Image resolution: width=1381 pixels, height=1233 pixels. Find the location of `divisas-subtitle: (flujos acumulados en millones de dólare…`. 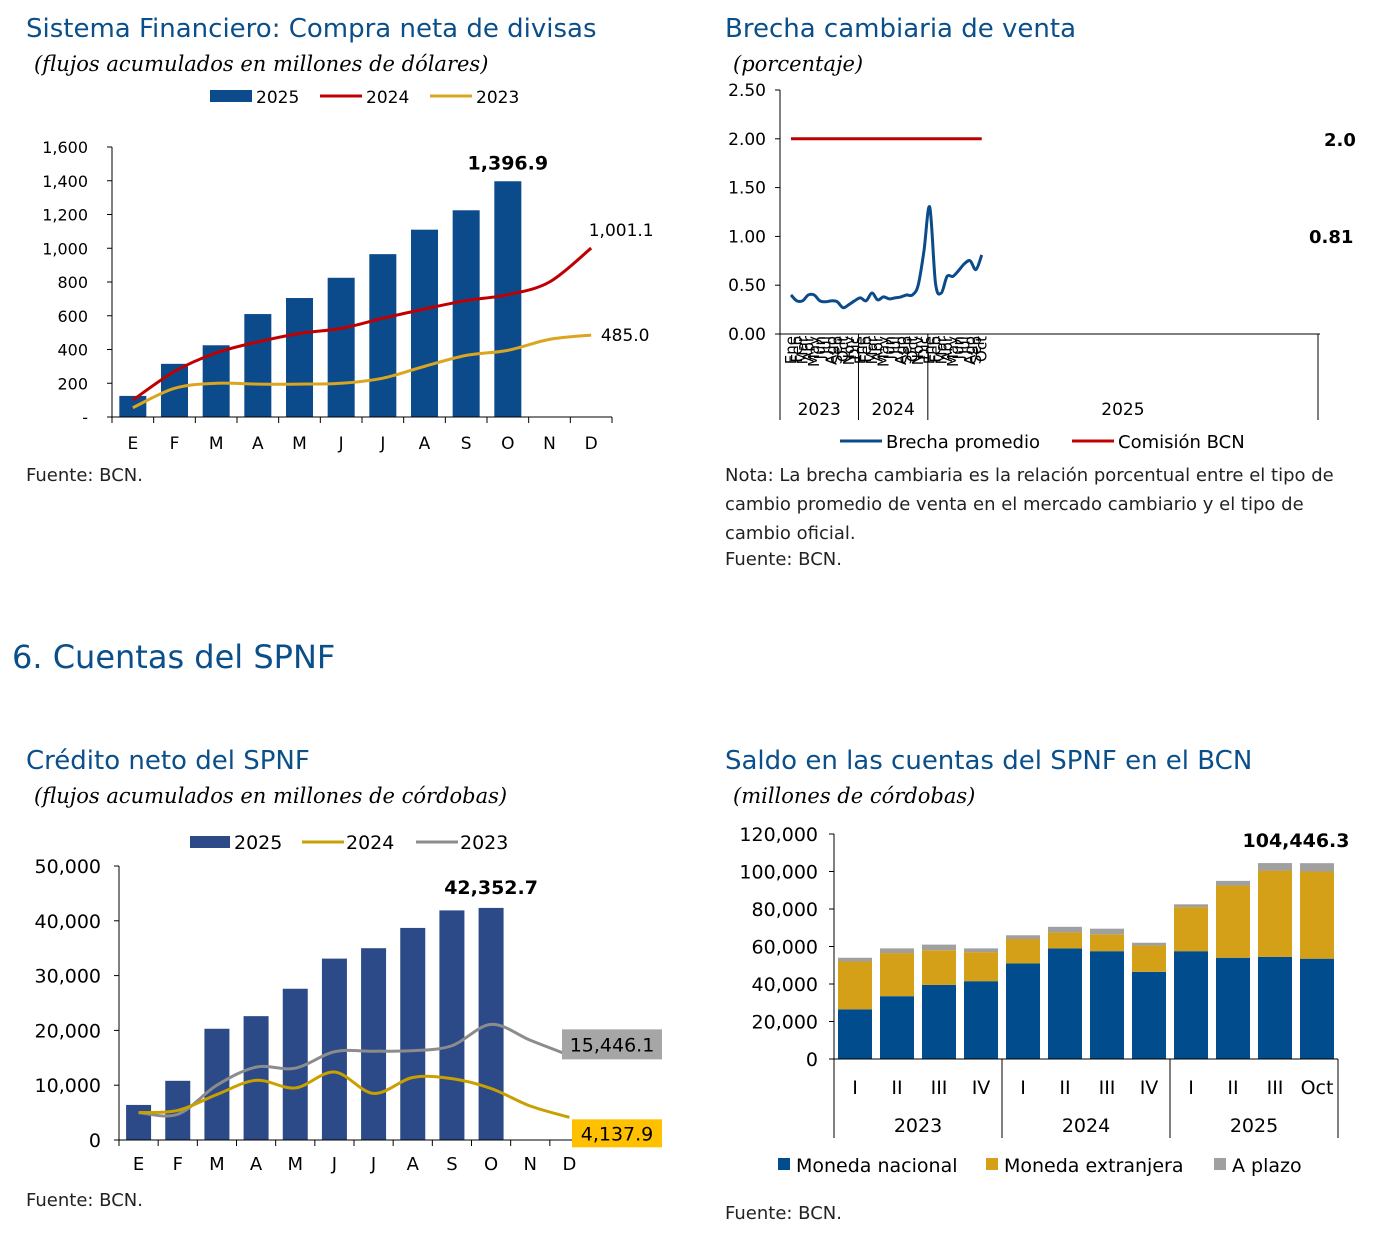

divisas-subtitle: (flujos acumulados en millones de dólare… is located at coordinates (261, 64).